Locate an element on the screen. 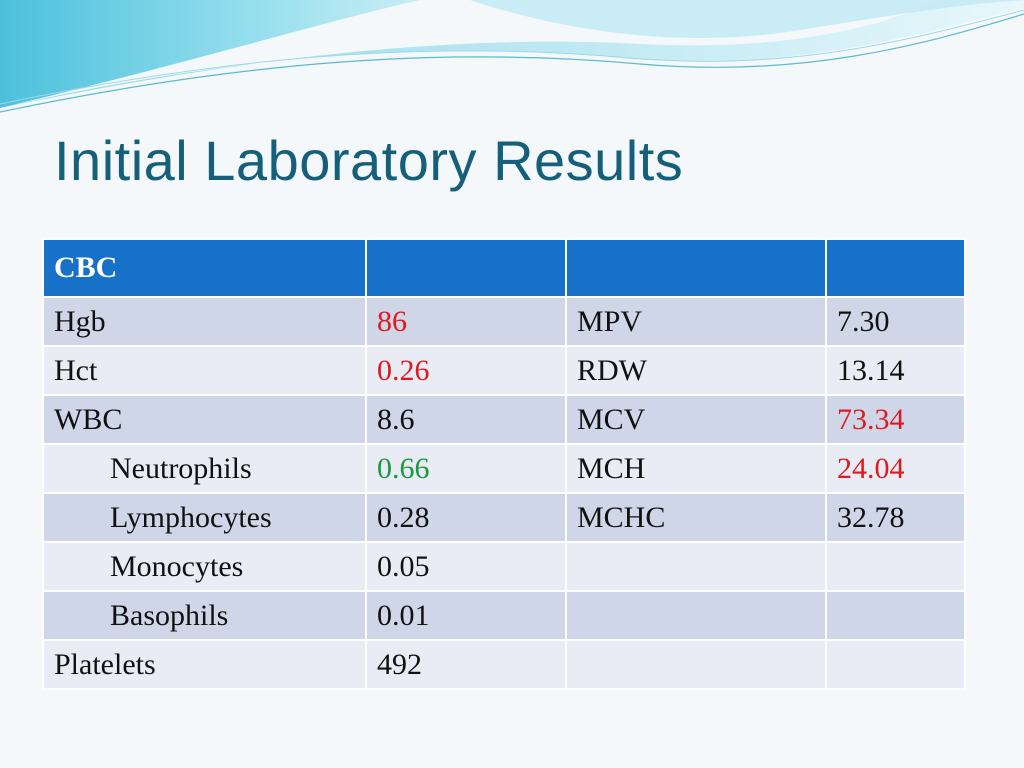 The image size is (1024, 768). table-row: Basophils 0.01 is located at coordinates (504, 615).